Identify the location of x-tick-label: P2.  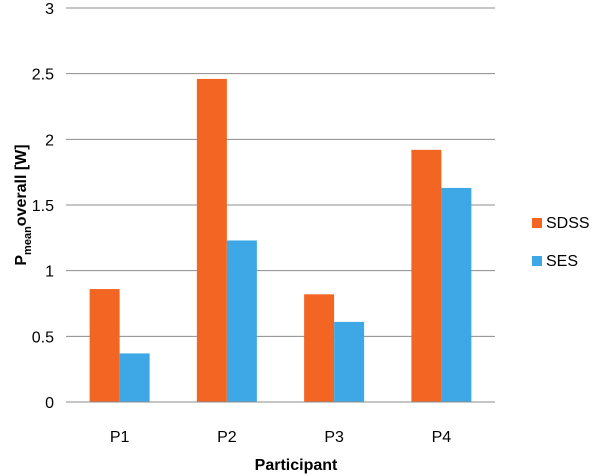
(227, 437).